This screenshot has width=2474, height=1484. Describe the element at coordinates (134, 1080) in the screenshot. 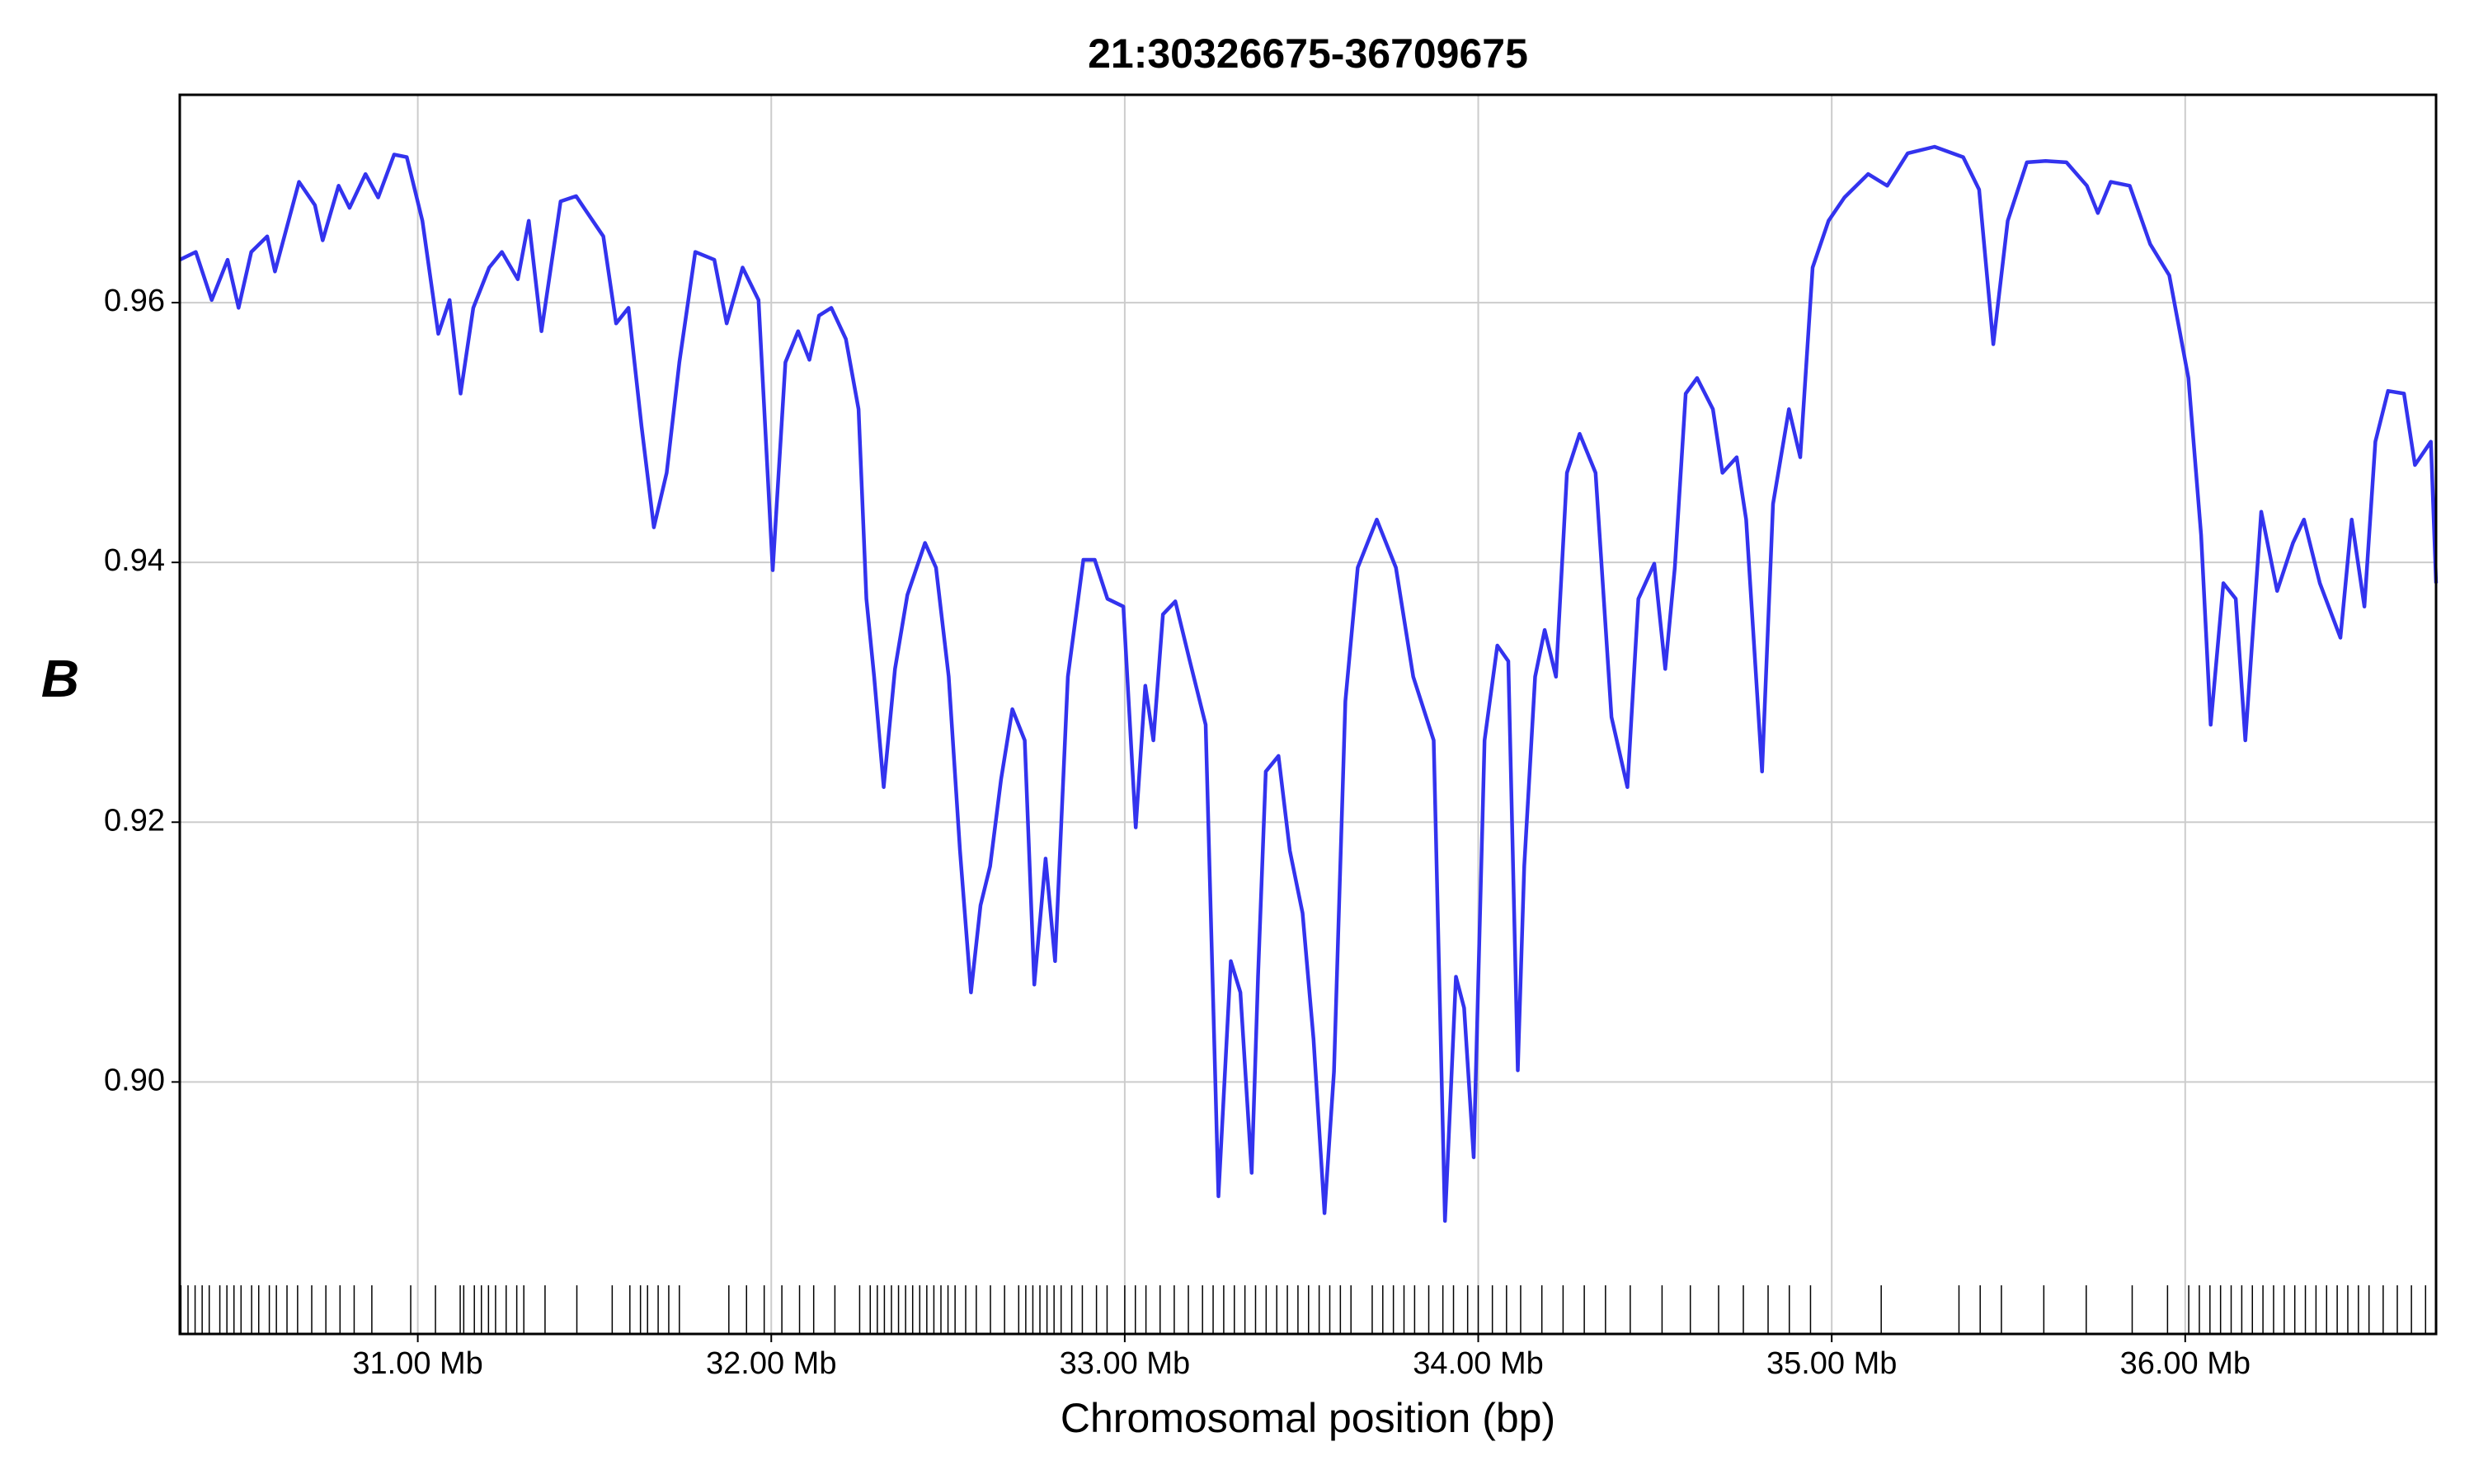

I see `y-tick-label: 0.90` at that location.